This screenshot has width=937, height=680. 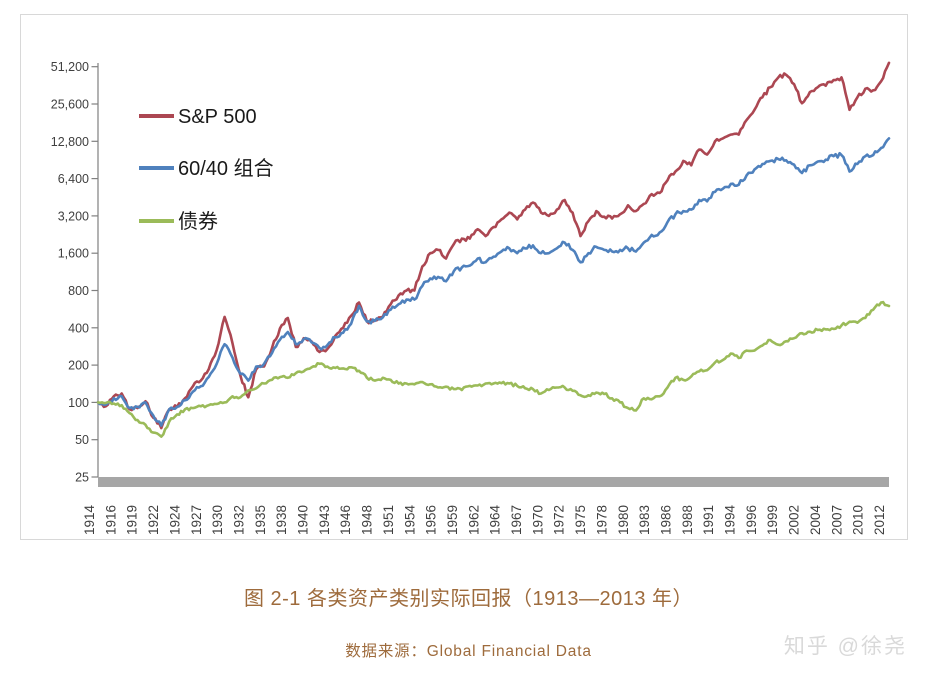 I want to click on x-axis-tick-label: 1954, so click(x=409, y=519).